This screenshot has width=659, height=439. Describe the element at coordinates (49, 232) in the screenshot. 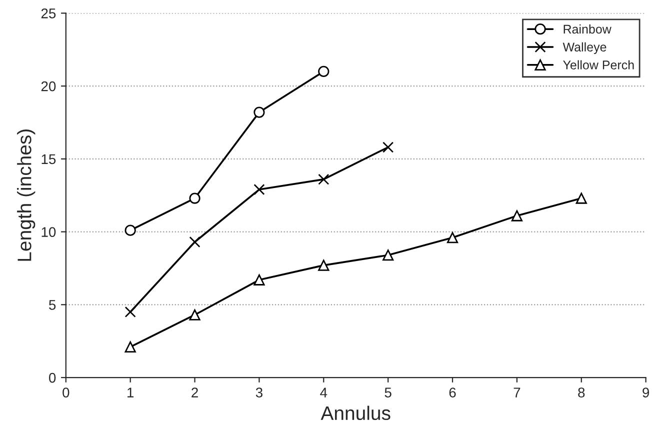

I see `y-tick-label: 10` at that location.